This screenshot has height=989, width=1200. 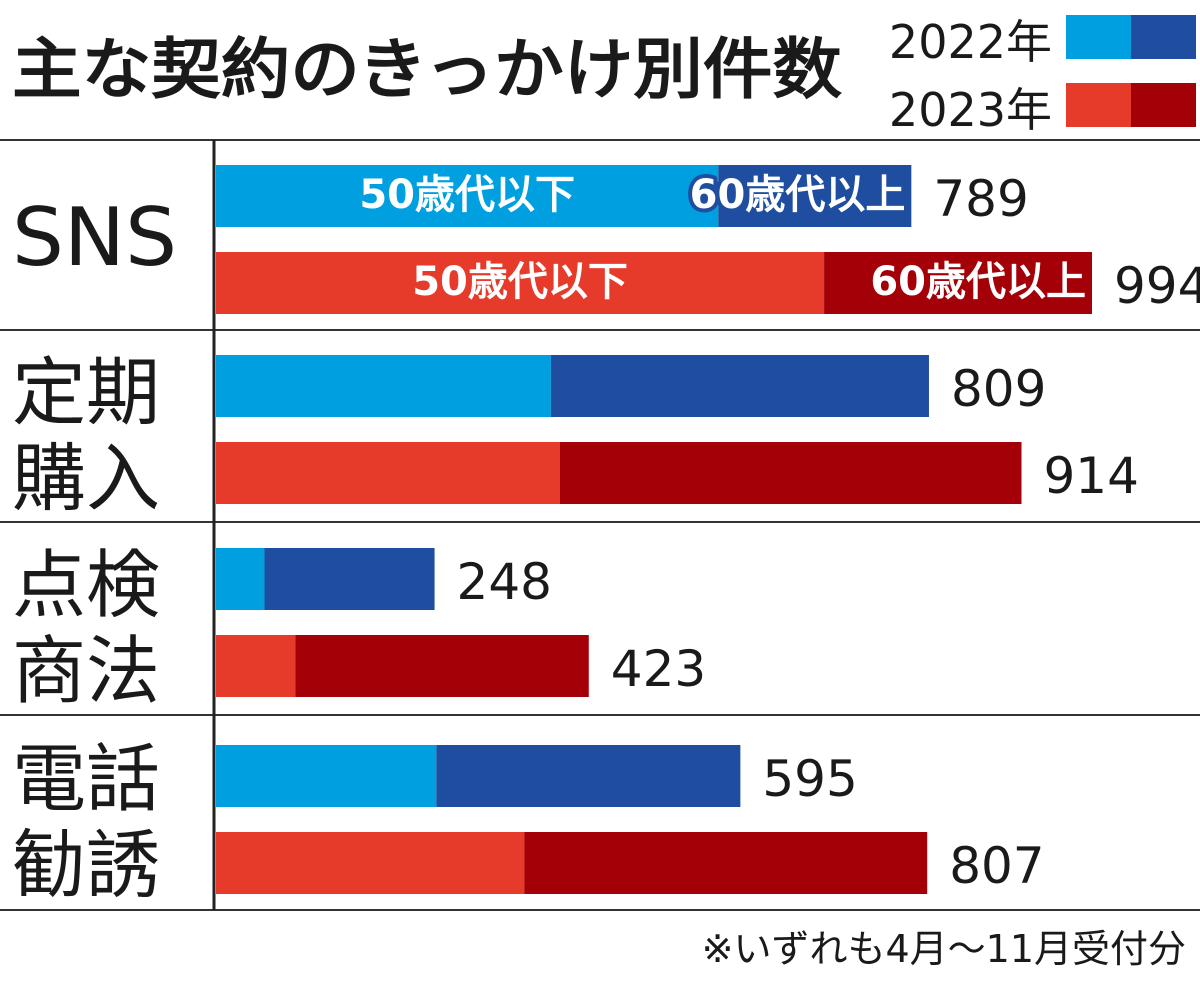 I want to click on value-label: 595, so click(x=809, y=779).